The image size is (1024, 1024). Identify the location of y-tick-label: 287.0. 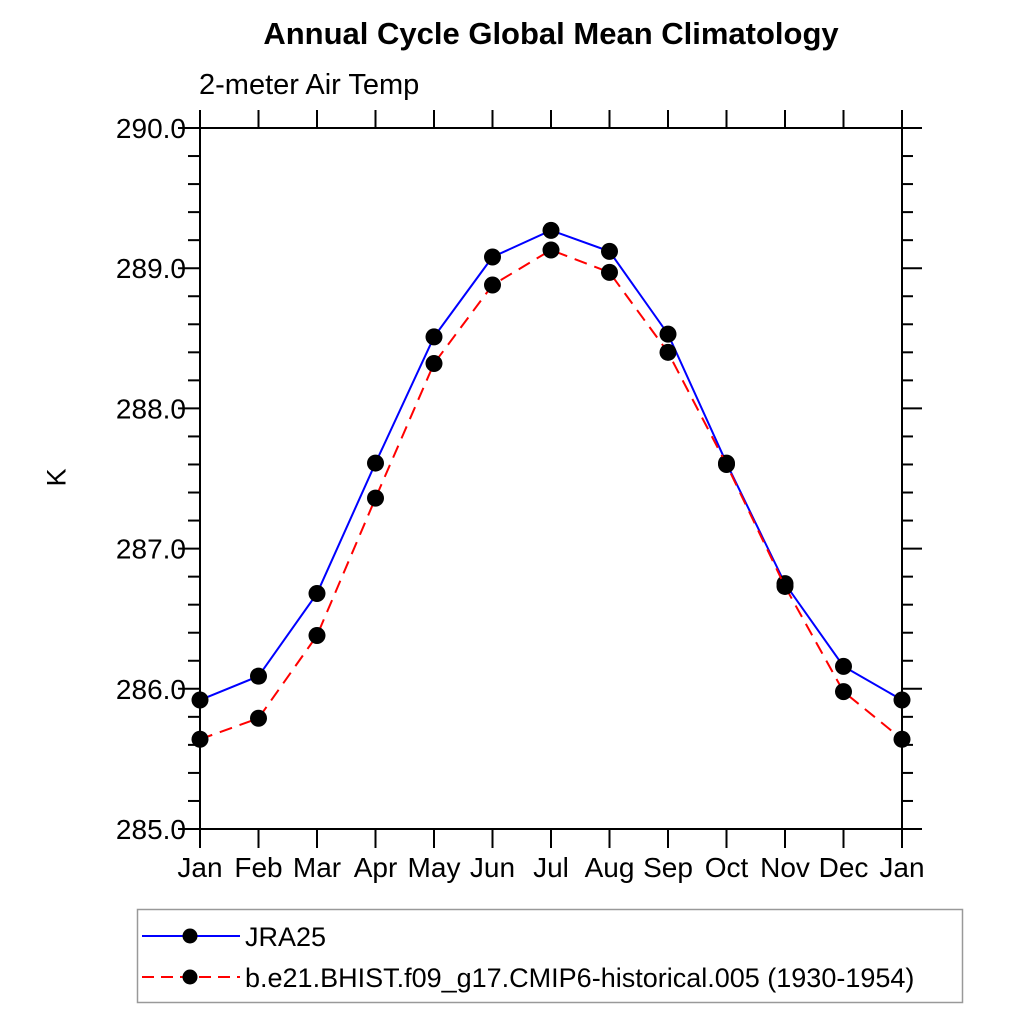
(151, 549).